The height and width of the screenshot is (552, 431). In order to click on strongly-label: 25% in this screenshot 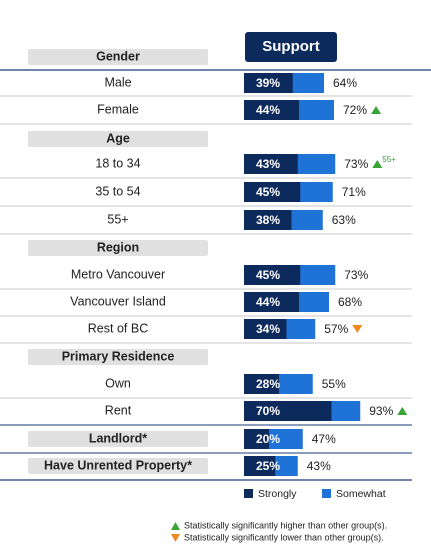, I will do `click(268, 466)`.